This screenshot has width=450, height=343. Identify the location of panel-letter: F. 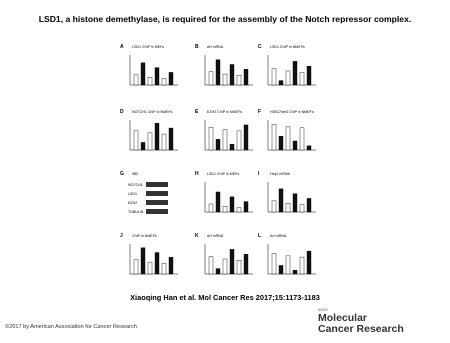
(259, 112).